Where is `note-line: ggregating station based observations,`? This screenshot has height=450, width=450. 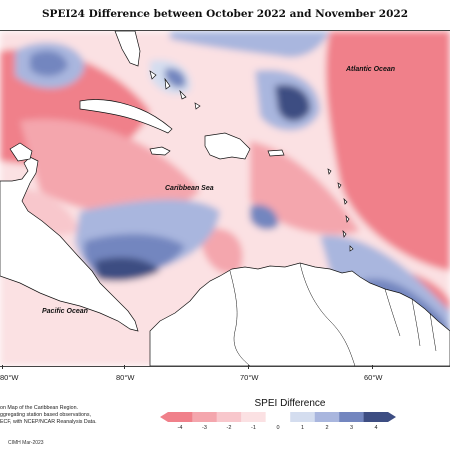
note-line: ggregating station based observations, is located at coordinates (45, 415).